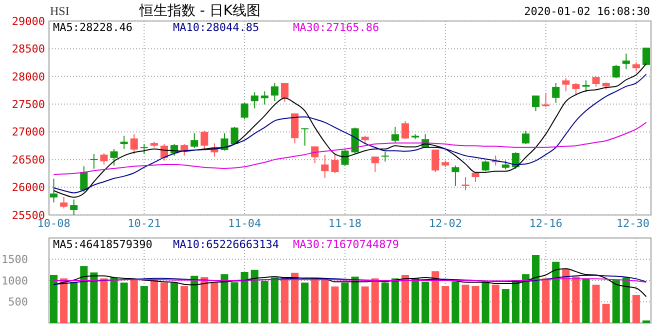 The image size is (653, 326). Describe the element at coordinates (15, 259) in the screenshot. I see `y-tick-label: 1500` at that location.